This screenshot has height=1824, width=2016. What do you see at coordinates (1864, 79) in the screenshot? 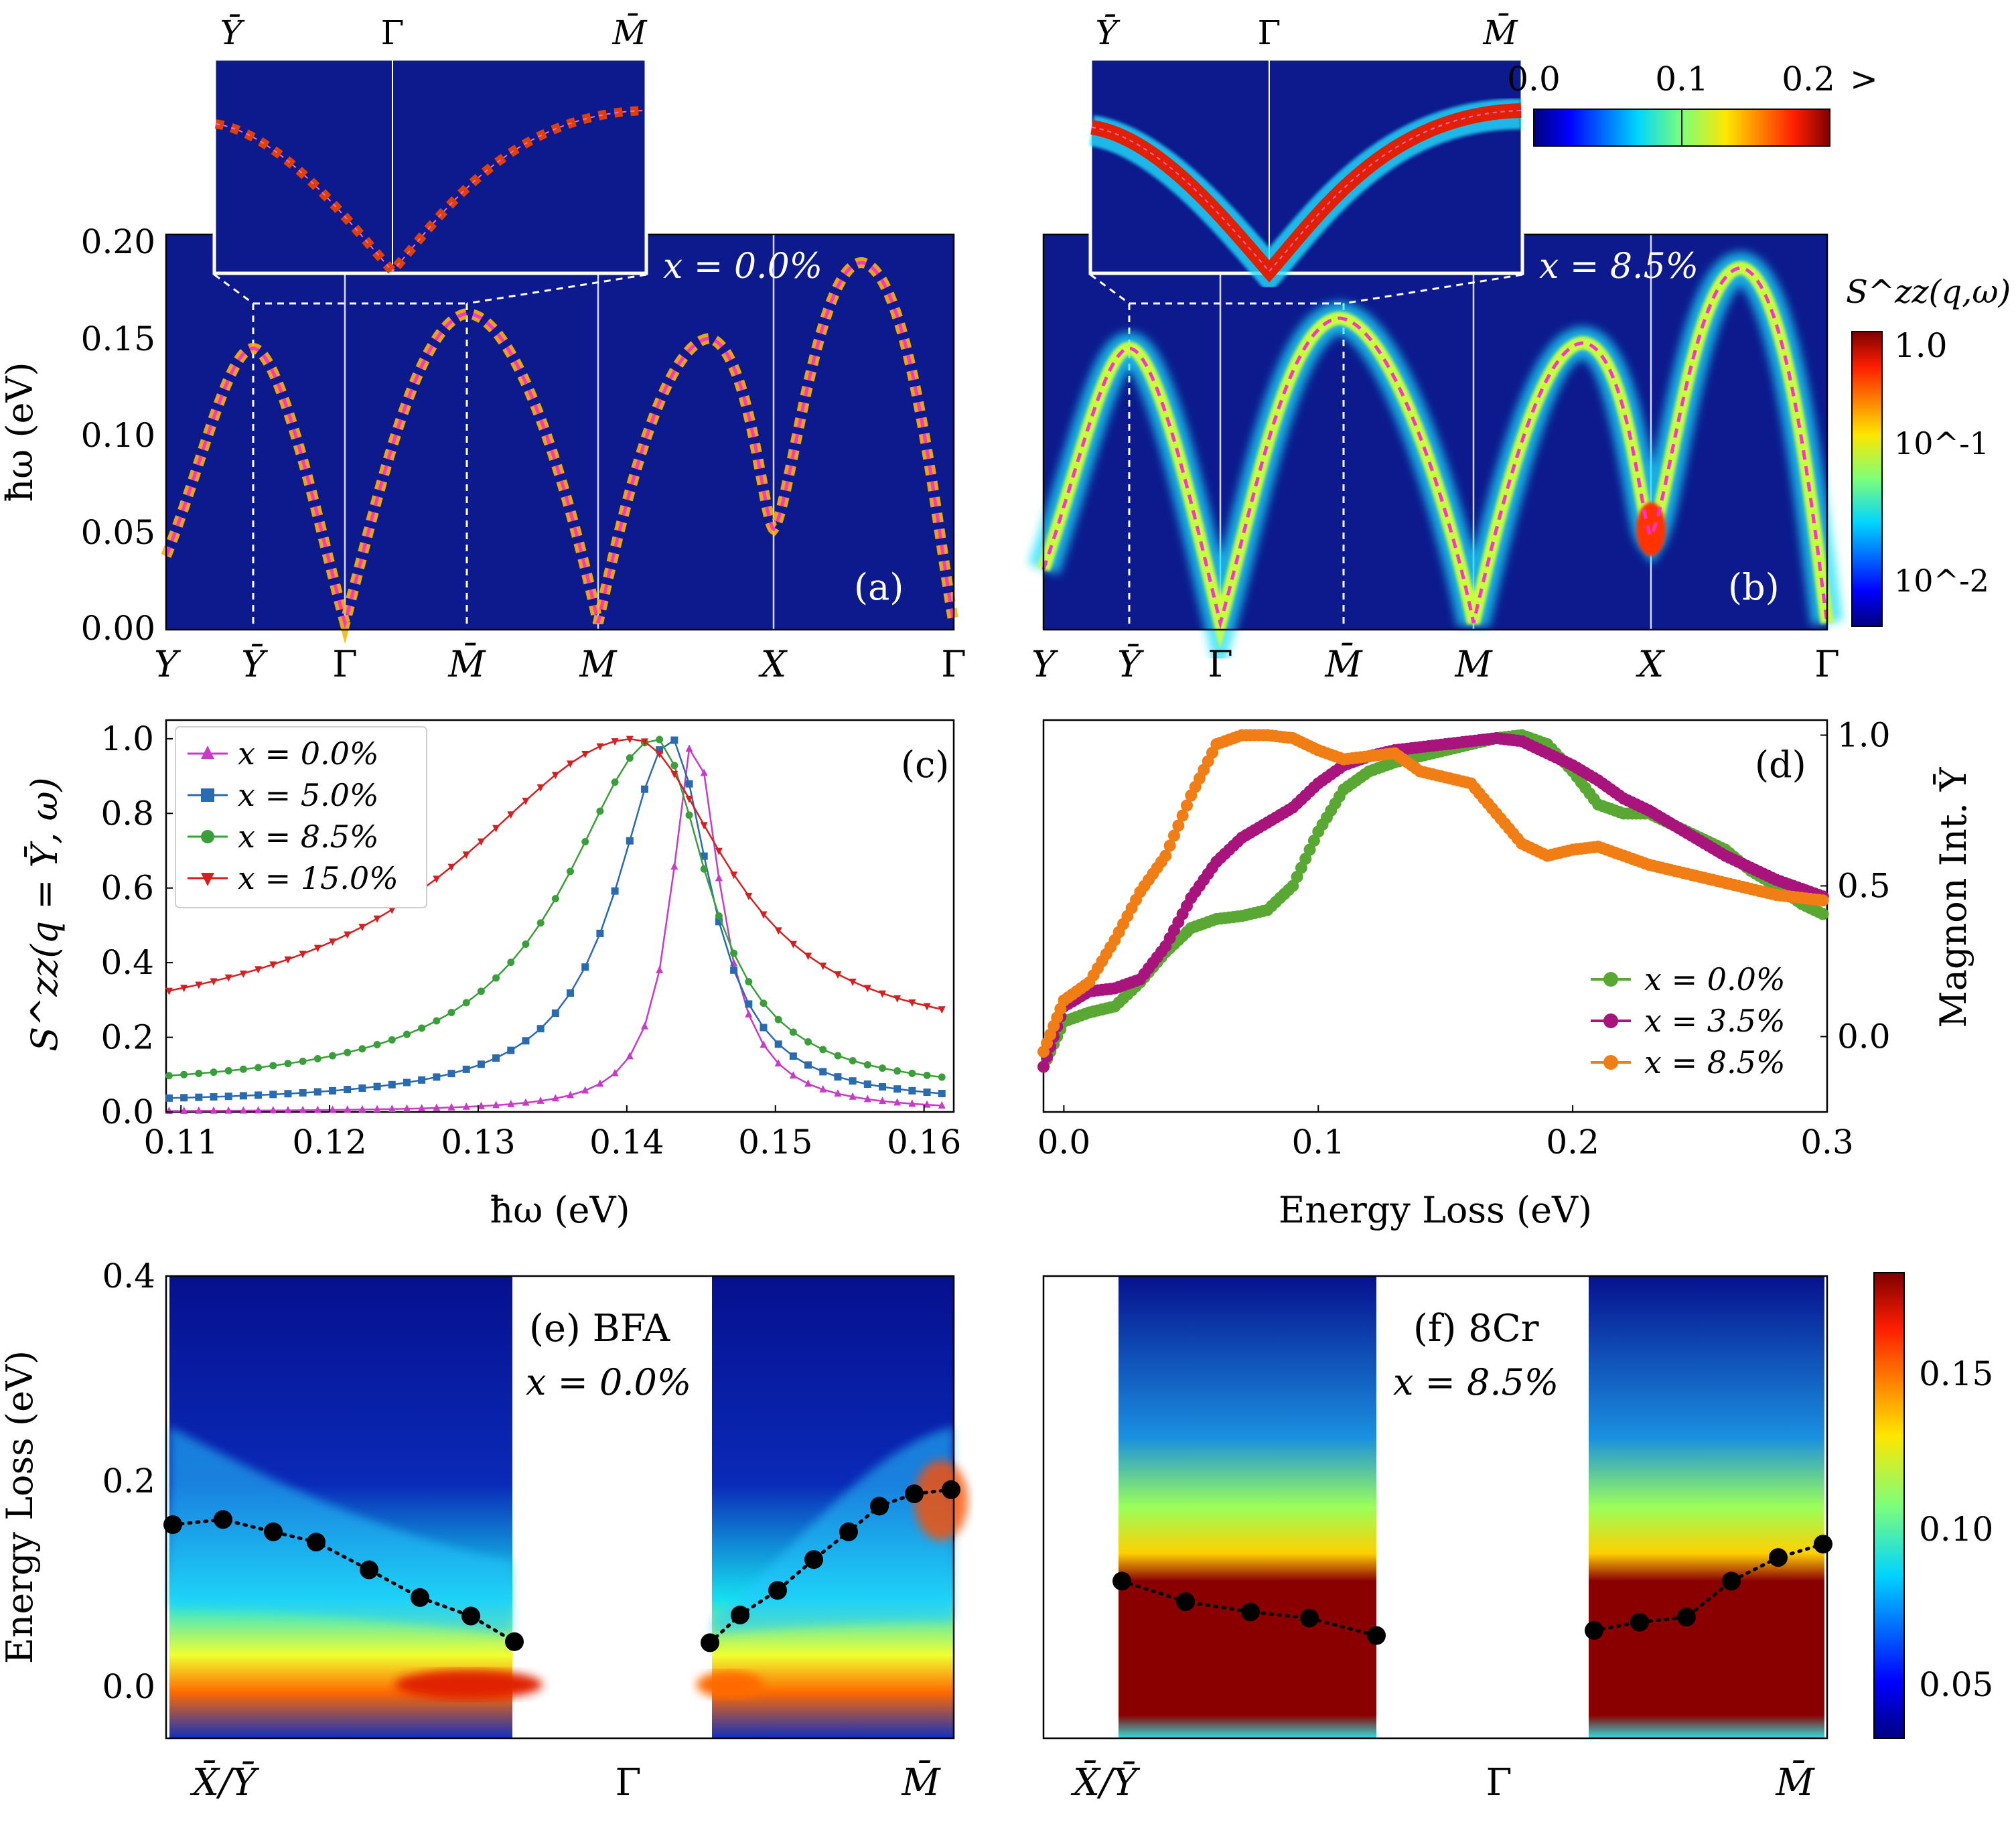
I see `panel-b-inset-cbar-tick-3: >` at bounding box center [1864, 79].